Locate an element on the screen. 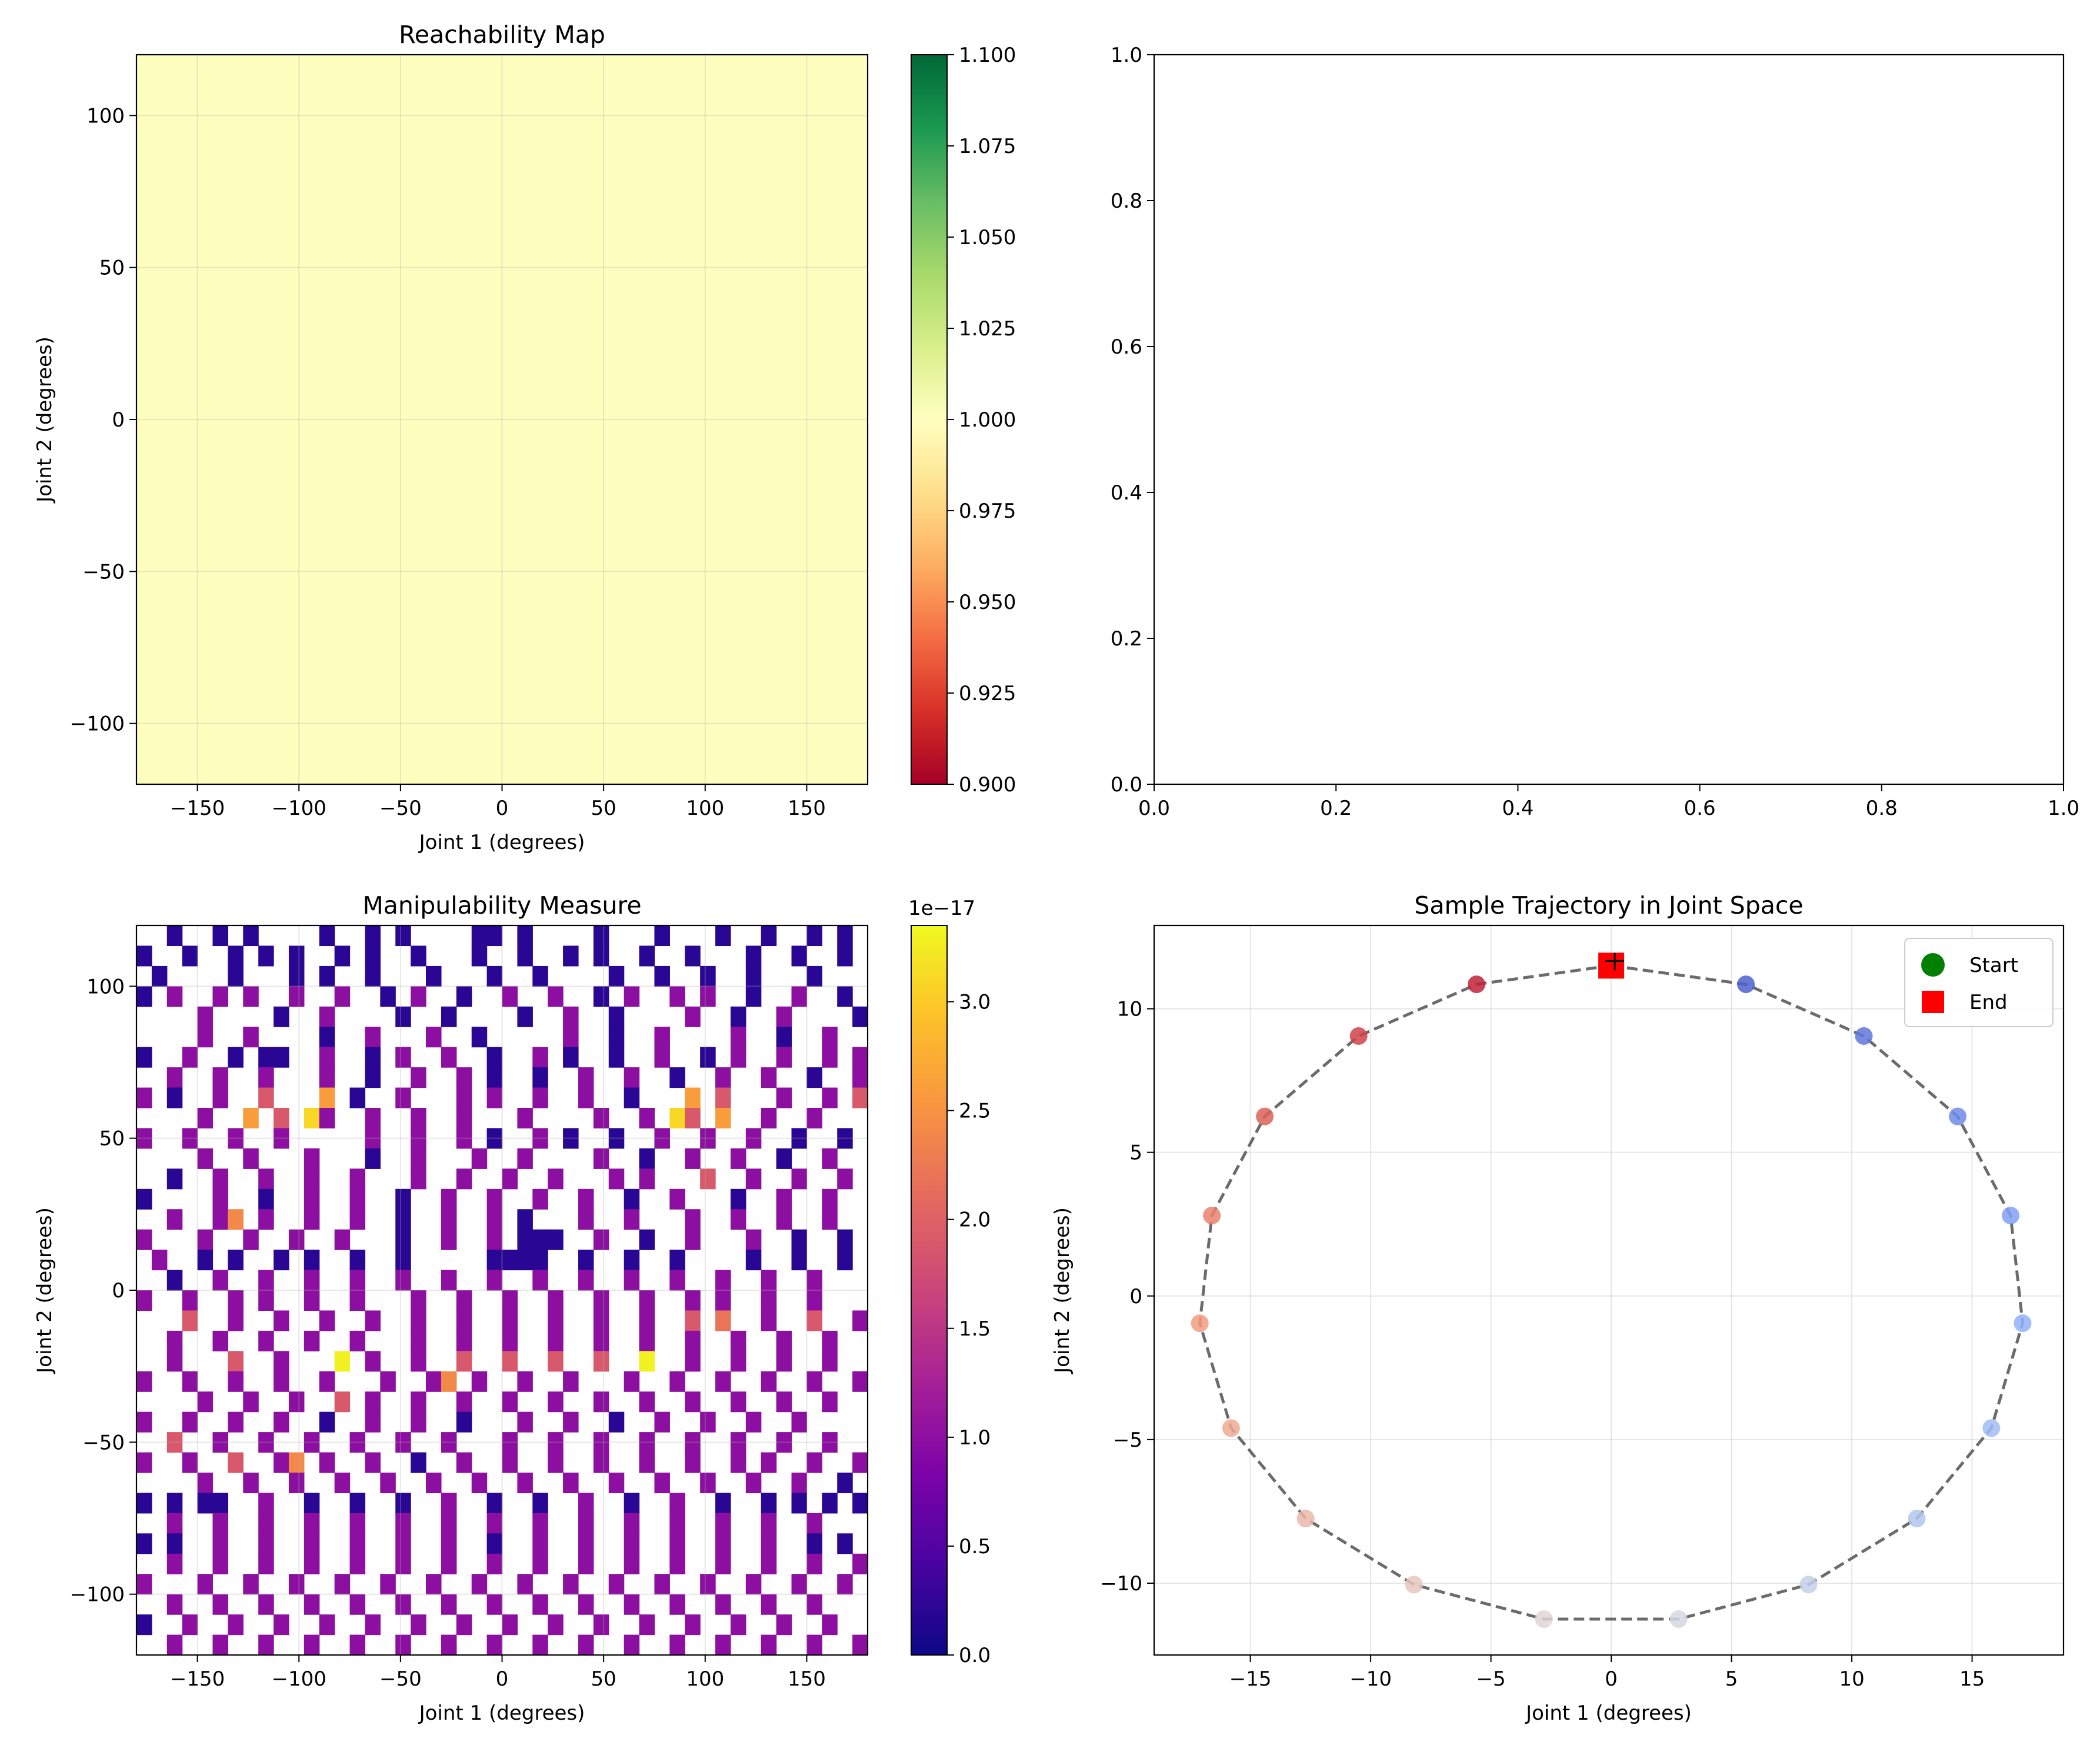 This screenshot has width=2100, height=1745. reachability-xtick-label: 50 is located at coordinates (603, 809).